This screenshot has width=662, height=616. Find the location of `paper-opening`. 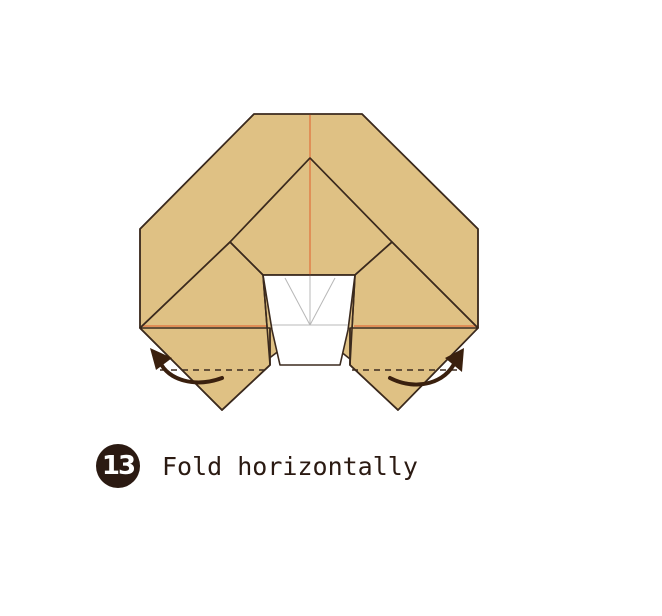

paper-opening is located at coordinates (309, 320).